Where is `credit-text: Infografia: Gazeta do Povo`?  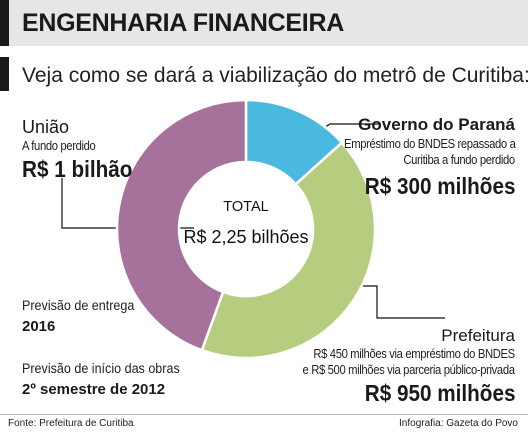
credit-text: Infografia: Gazeta do Povo is located at coordinates (458, 423).